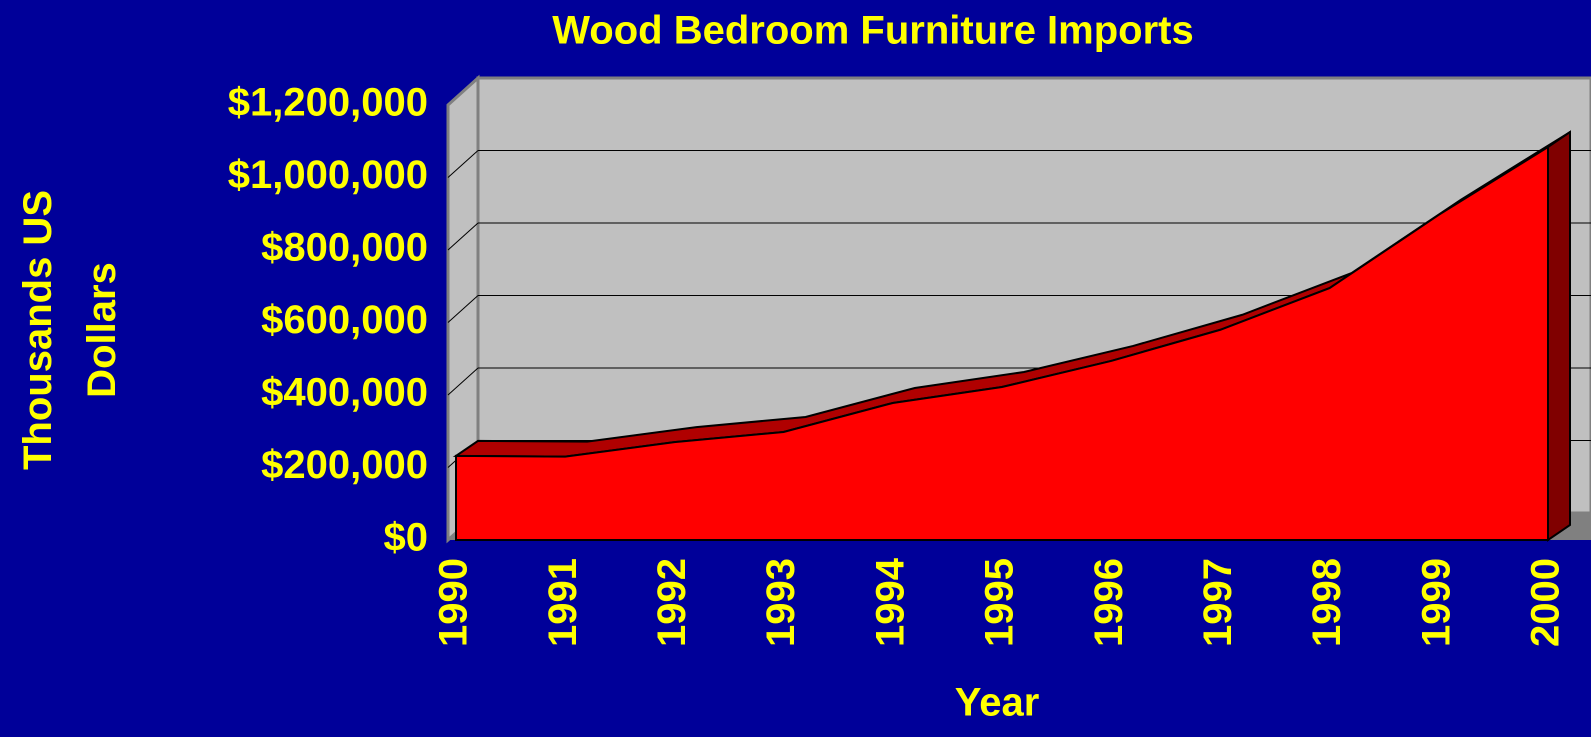 The width and height of the screenshot is (1591, 737). I want to click on y-tick-label: $800,000, so click(344, 248).